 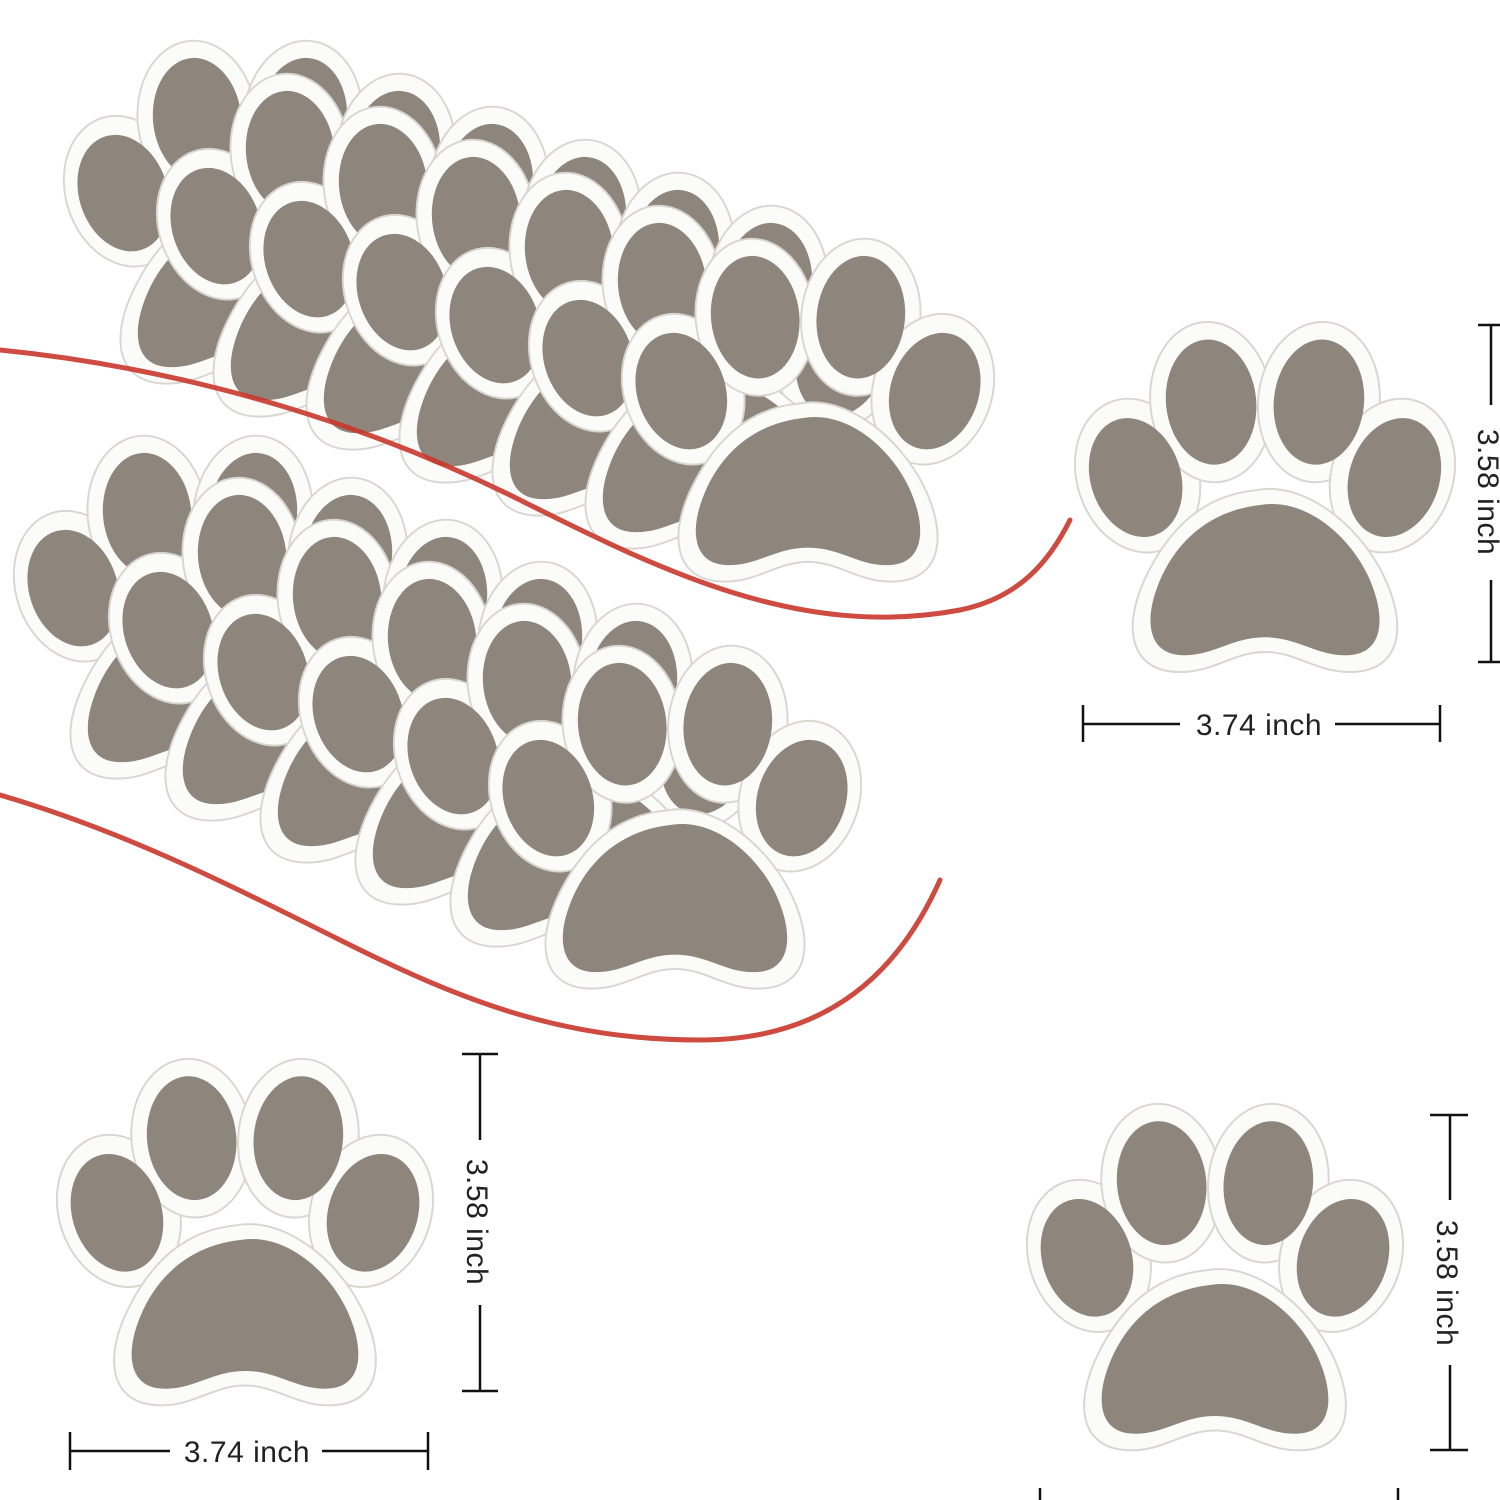 I want to click on accent-curve-lower, so click(x=471, y=917).